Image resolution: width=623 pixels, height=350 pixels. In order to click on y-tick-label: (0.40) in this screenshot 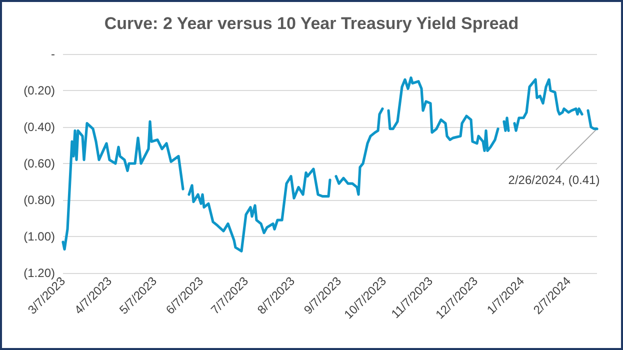, I will do `click(39, 127)`.